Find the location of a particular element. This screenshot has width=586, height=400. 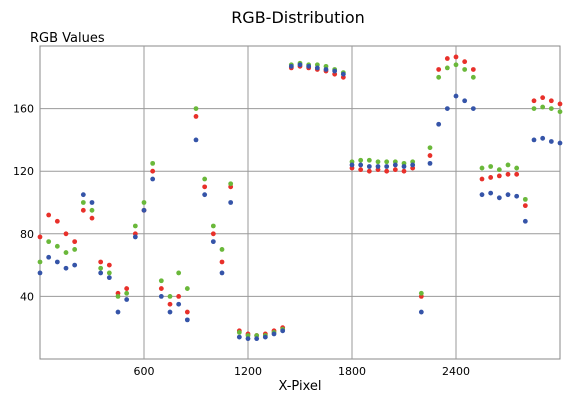

y-tick-label: 160 is located at coordinates (23, 109).